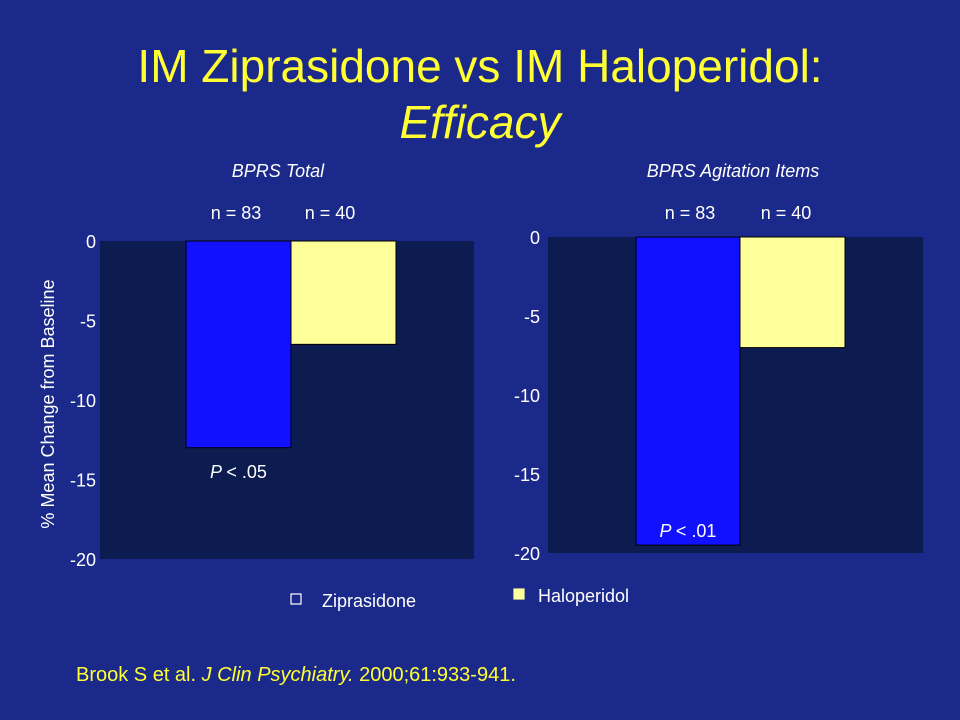 Image resolution: width=960 pixels, height=720 pixels. I want to click on citation-details: 2000;61:933-941., so click(437, 675).